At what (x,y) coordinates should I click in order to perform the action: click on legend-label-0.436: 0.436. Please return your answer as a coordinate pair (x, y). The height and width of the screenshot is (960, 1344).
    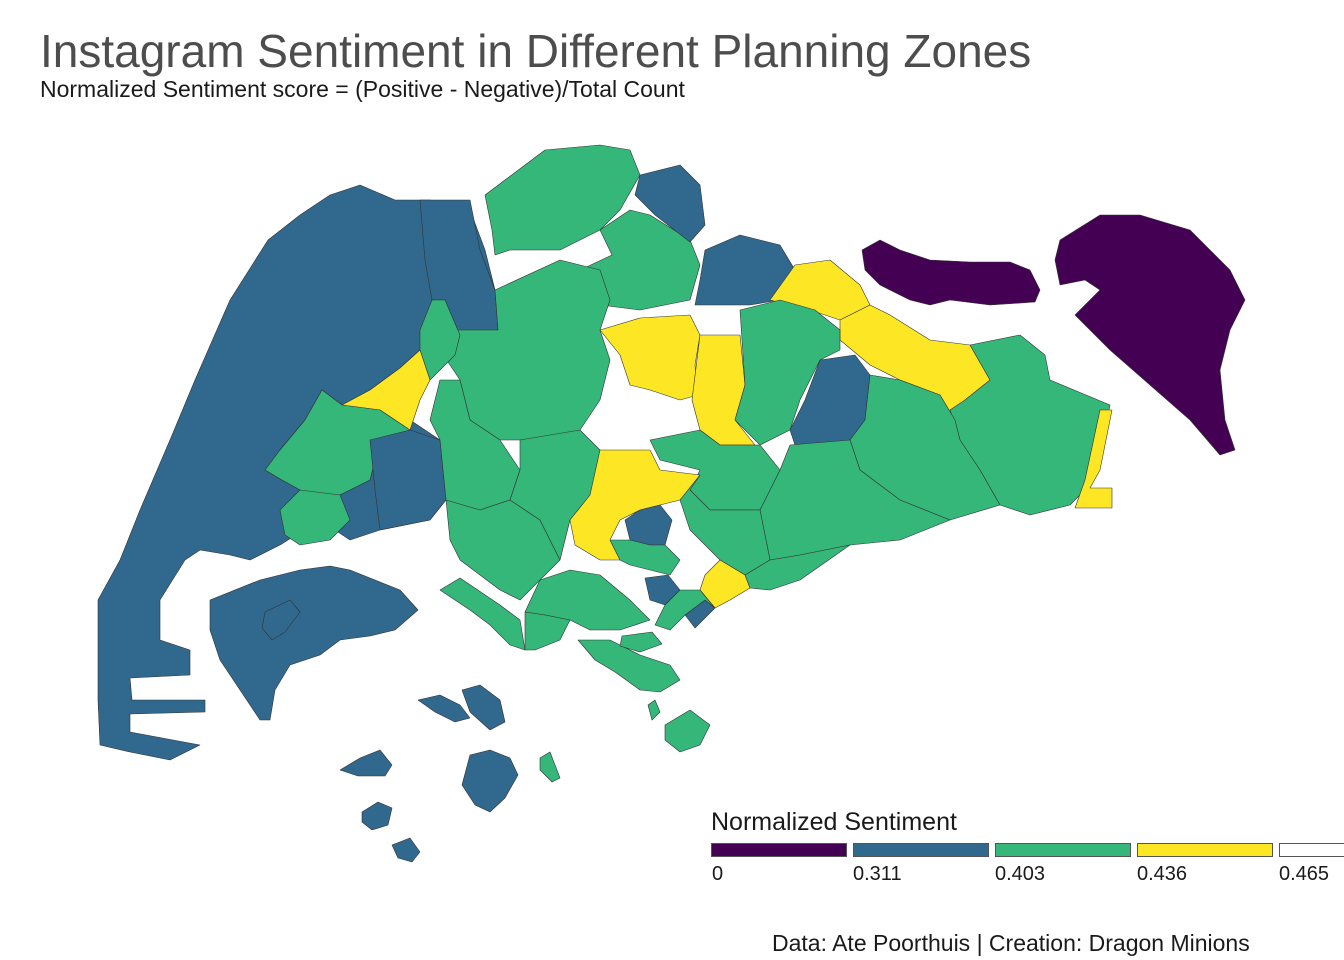
    Looking at the image, I should click on (1162, 874).